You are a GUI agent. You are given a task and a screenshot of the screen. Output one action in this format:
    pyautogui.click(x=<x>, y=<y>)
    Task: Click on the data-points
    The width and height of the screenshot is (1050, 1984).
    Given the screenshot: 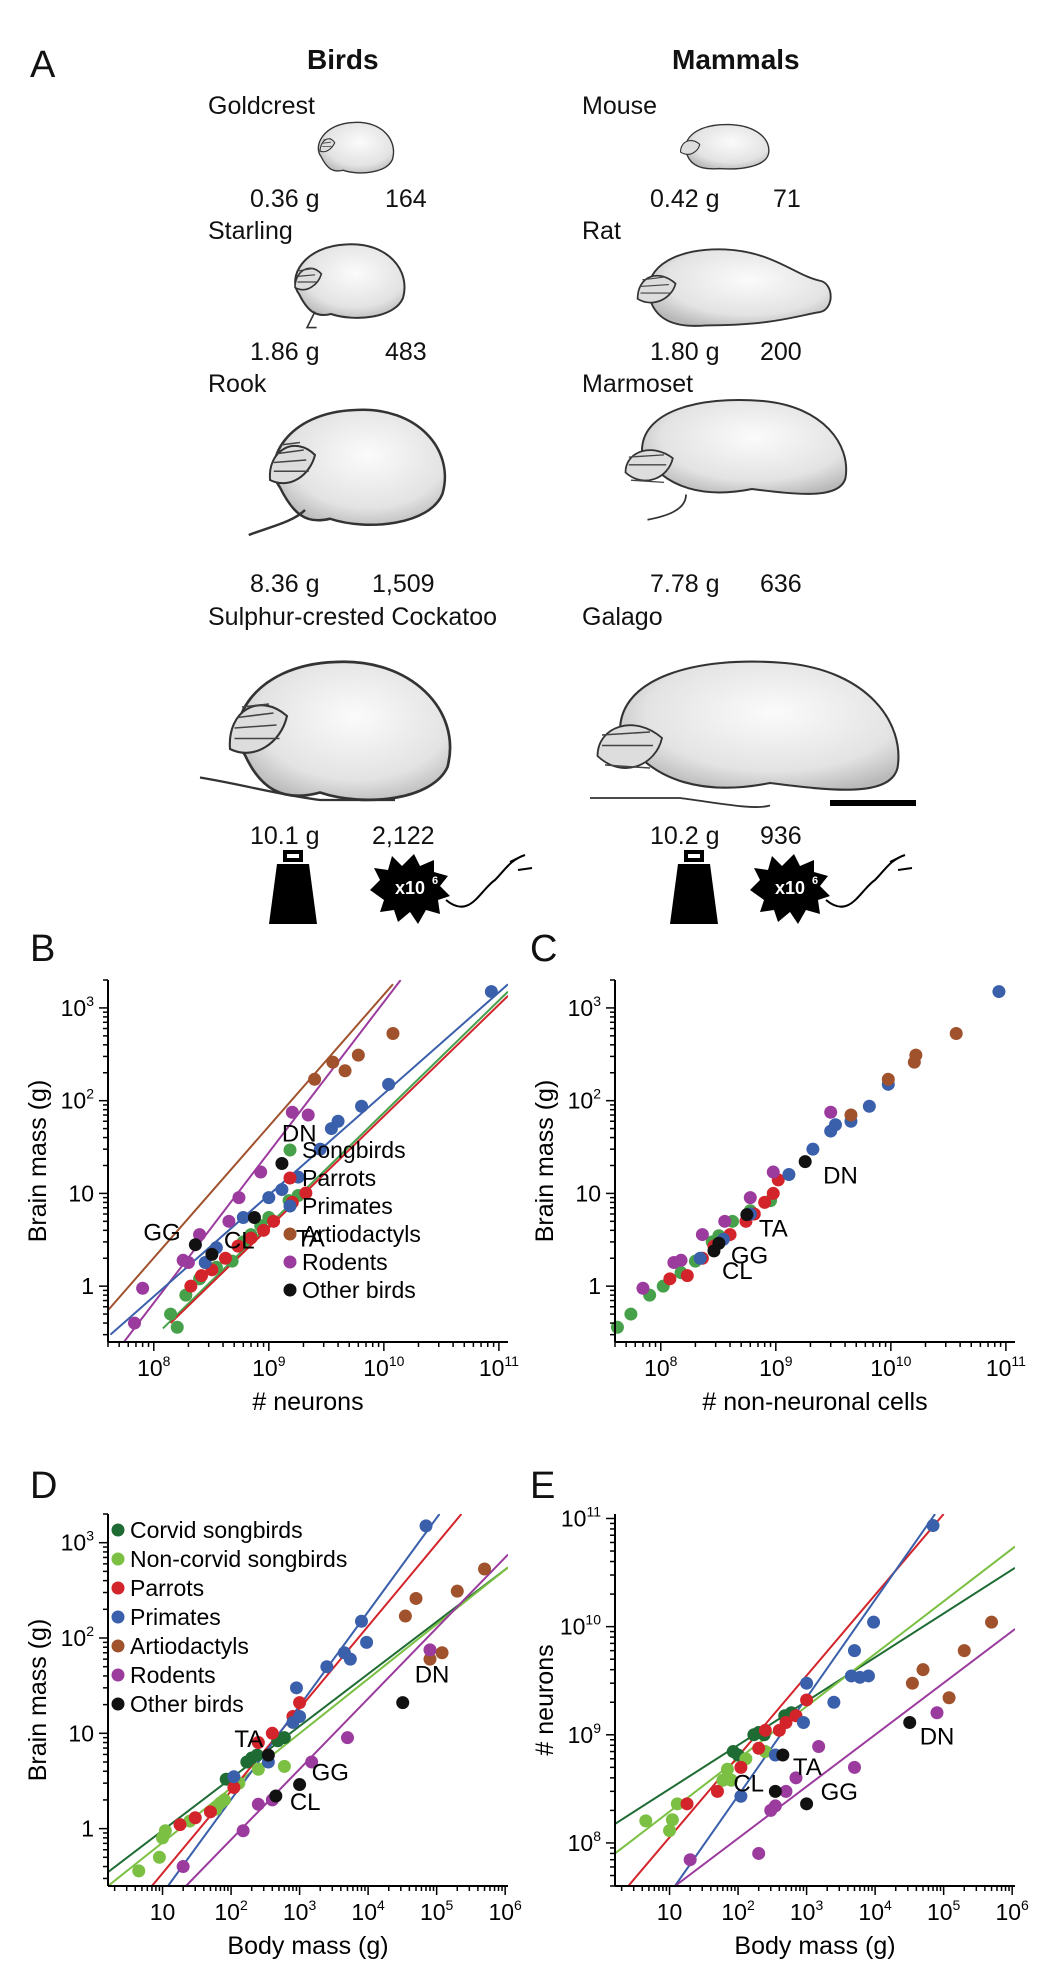 What is the action you would take?
    pyautogui.click(x=312, y=1698)
    